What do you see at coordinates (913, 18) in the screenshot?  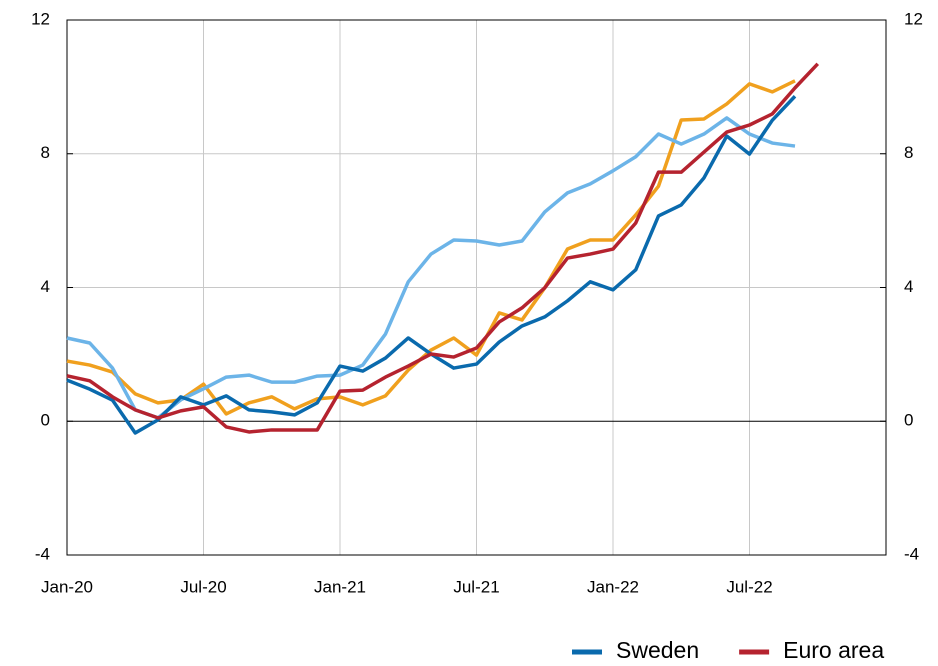 I see `y2-tick-label: 12` at bounding box center [913, 18].